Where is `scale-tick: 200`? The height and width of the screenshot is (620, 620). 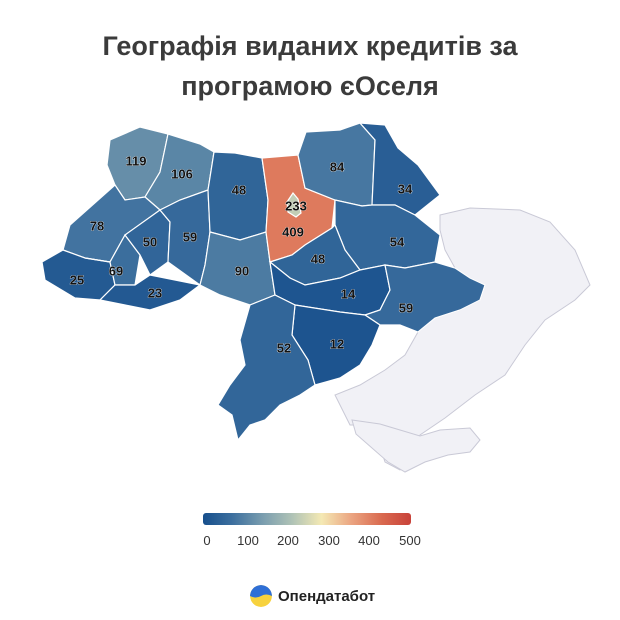 scale-tick: 200 is located at coordinates (288, 540).